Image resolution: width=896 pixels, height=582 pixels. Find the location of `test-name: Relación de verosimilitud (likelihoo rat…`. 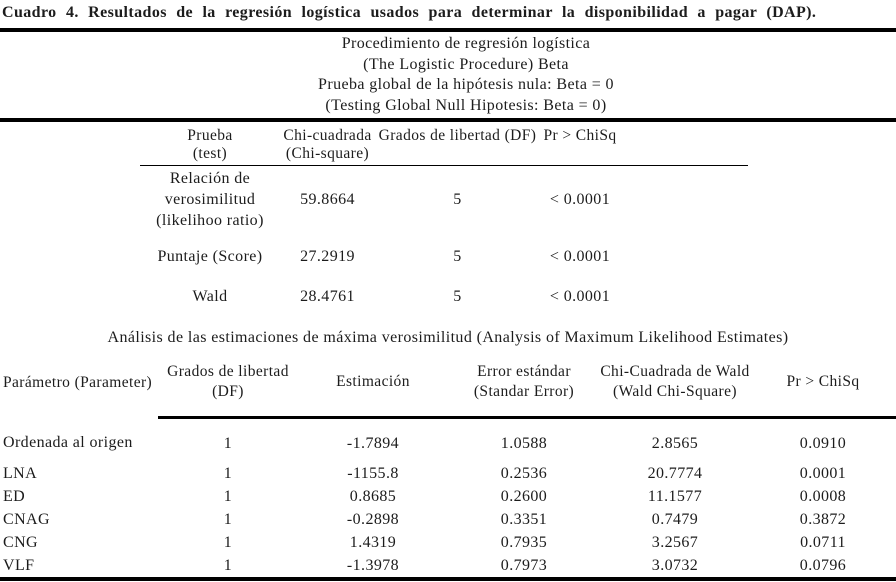

test-name: Relación de verosimilitud (likelihoo rat… is located at coordinates (210, 199).